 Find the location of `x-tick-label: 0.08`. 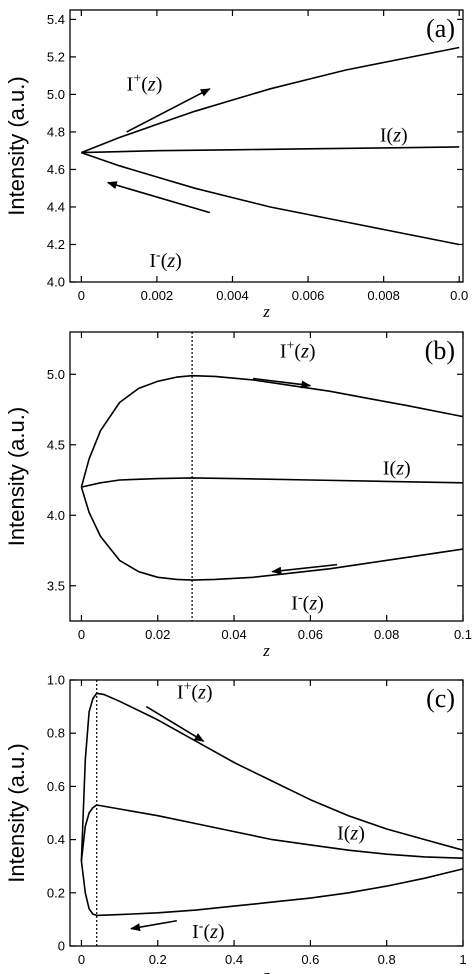

x-tick-label: 0.08 is located at coordinates (386, 634).